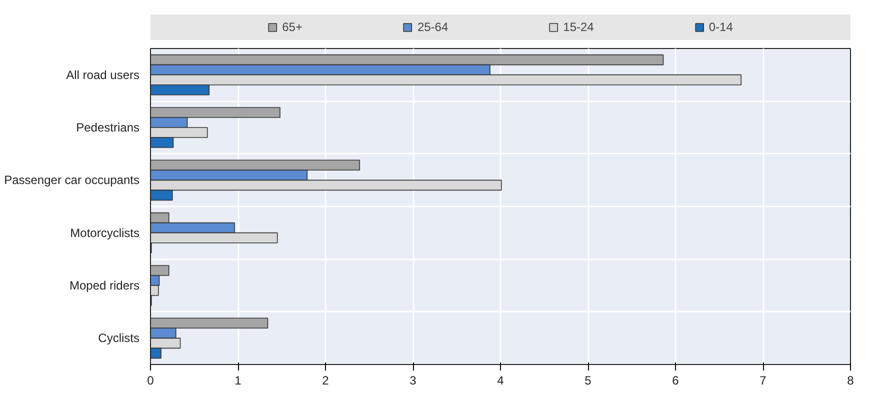  Describe the element at coordinates (326, 381) in the screenshot. I see `x-tick-label: 2` at that location.